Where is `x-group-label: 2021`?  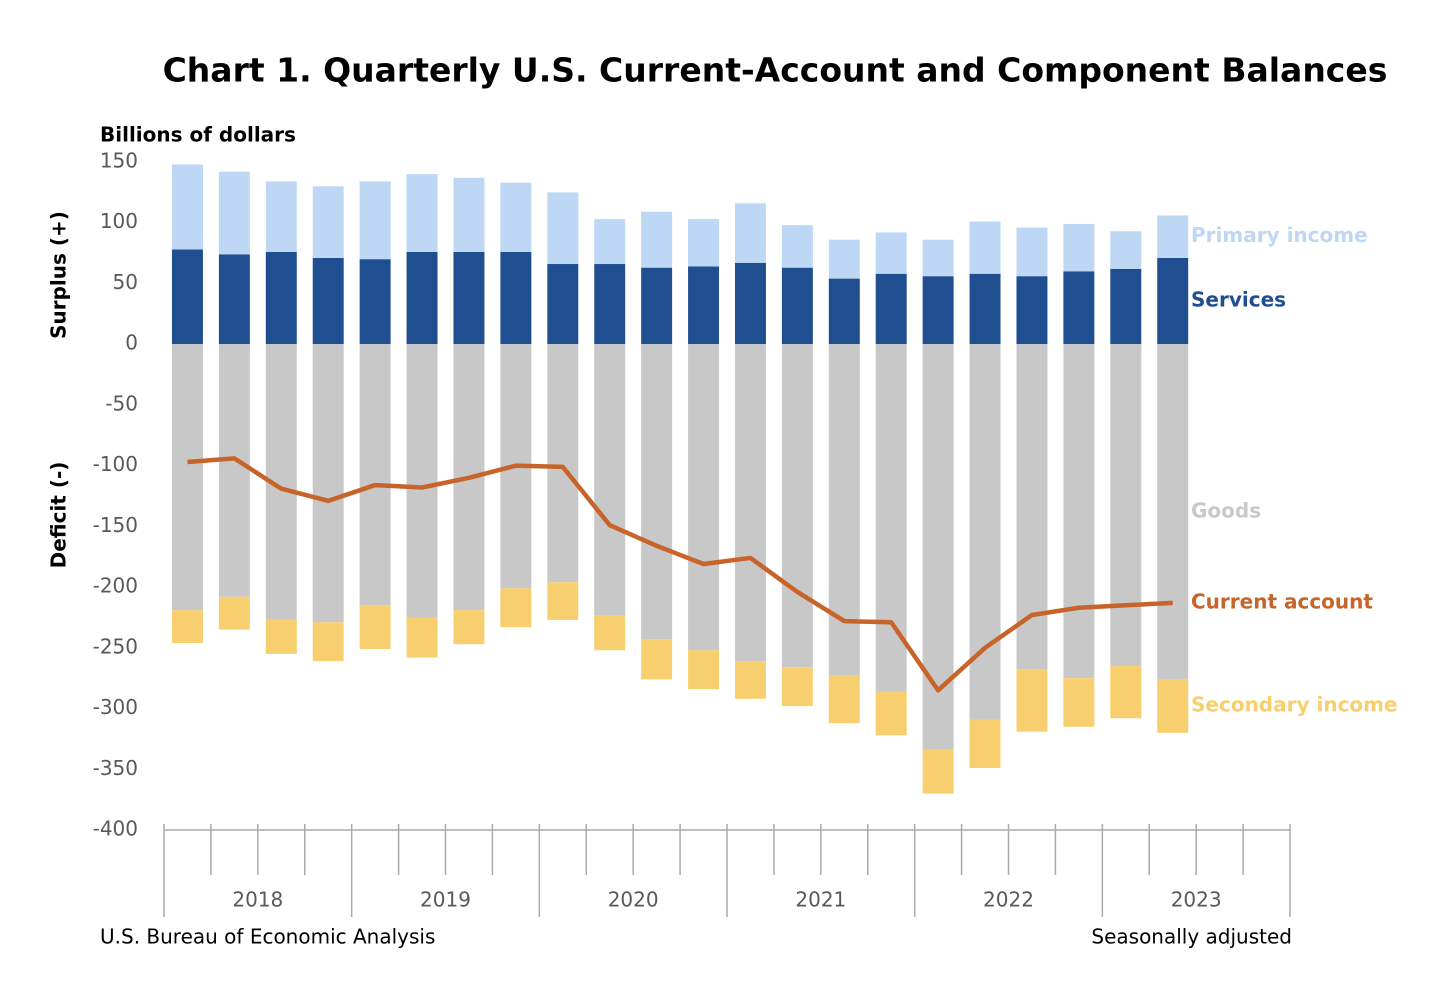
x-group-label: 2021 is located at coordinates (820, 900).